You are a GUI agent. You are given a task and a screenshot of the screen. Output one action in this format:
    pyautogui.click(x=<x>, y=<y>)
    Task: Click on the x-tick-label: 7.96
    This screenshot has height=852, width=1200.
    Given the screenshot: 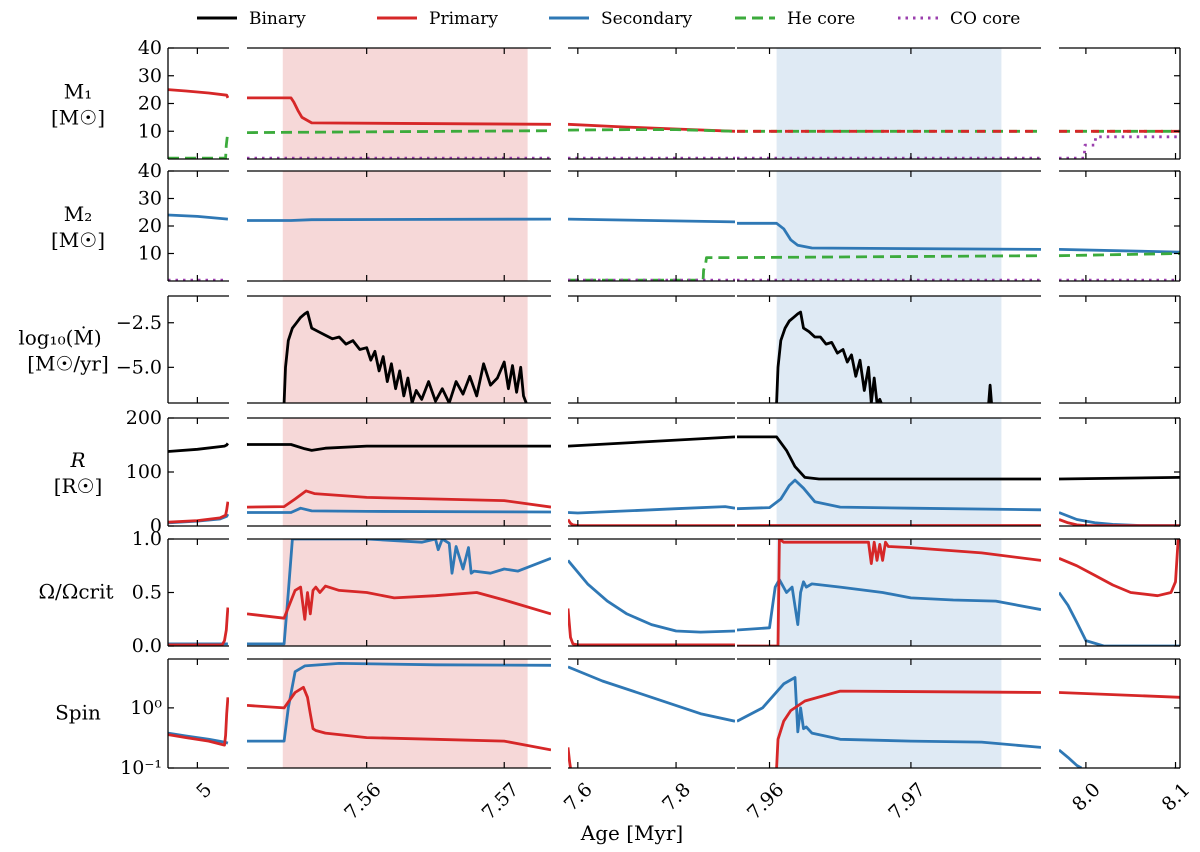 What is the action you would take?
    pyautogui.click(x=765, y=801)
    